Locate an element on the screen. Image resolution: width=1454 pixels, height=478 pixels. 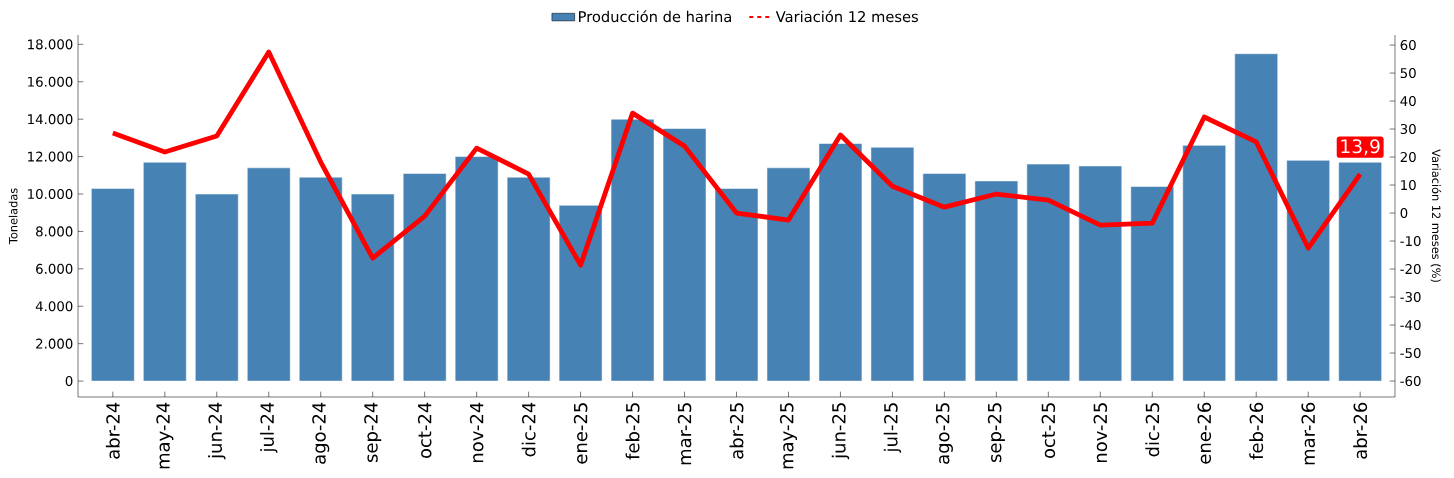
x-tick-label: abr-26 is located at coordinates (1360, 430).